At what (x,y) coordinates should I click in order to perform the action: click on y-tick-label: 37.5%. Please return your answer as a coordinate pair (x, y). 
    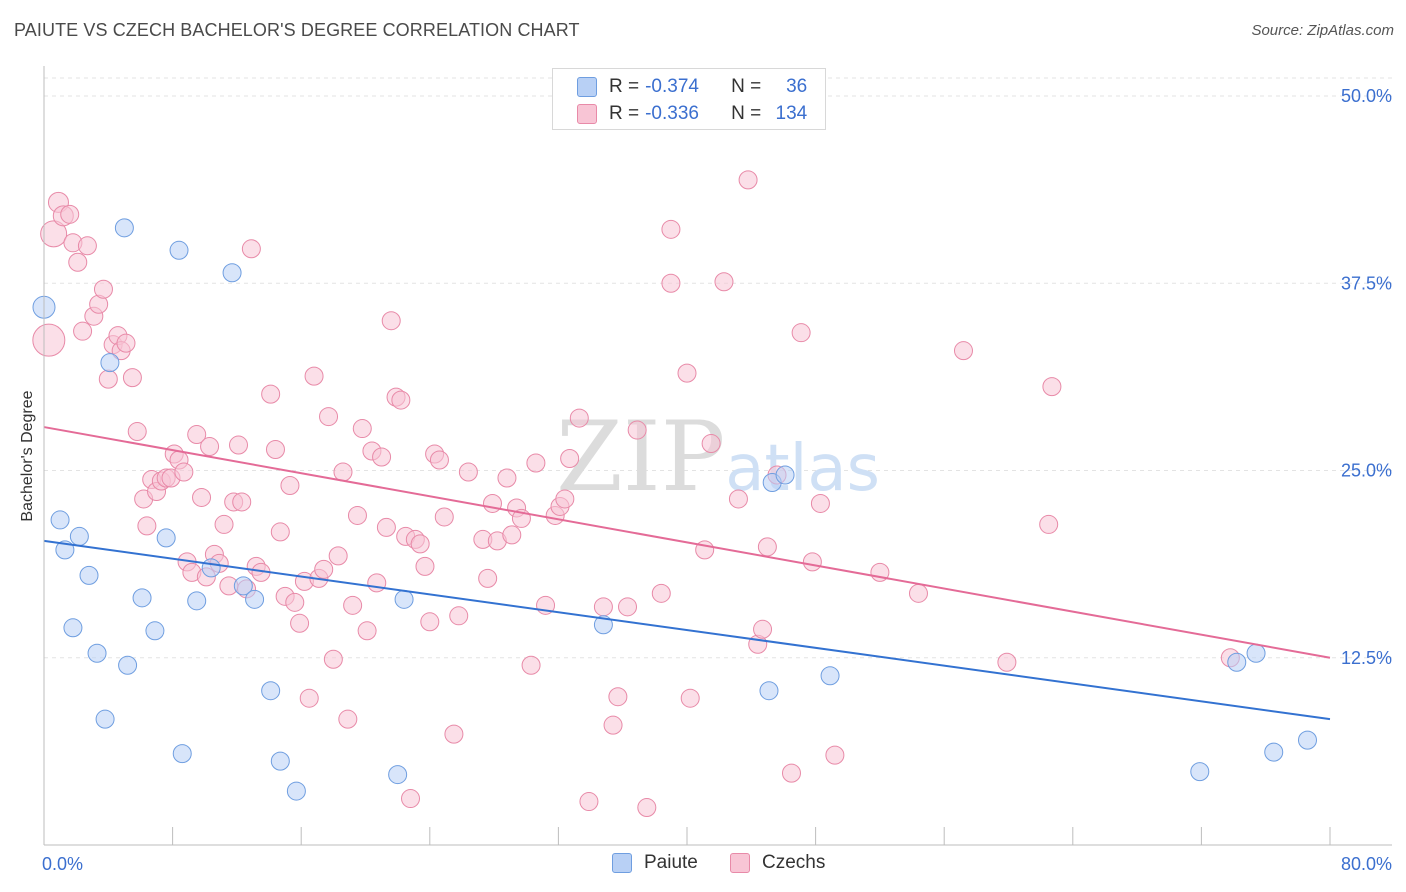
    Looking at the image, I should click on (1366, 283).